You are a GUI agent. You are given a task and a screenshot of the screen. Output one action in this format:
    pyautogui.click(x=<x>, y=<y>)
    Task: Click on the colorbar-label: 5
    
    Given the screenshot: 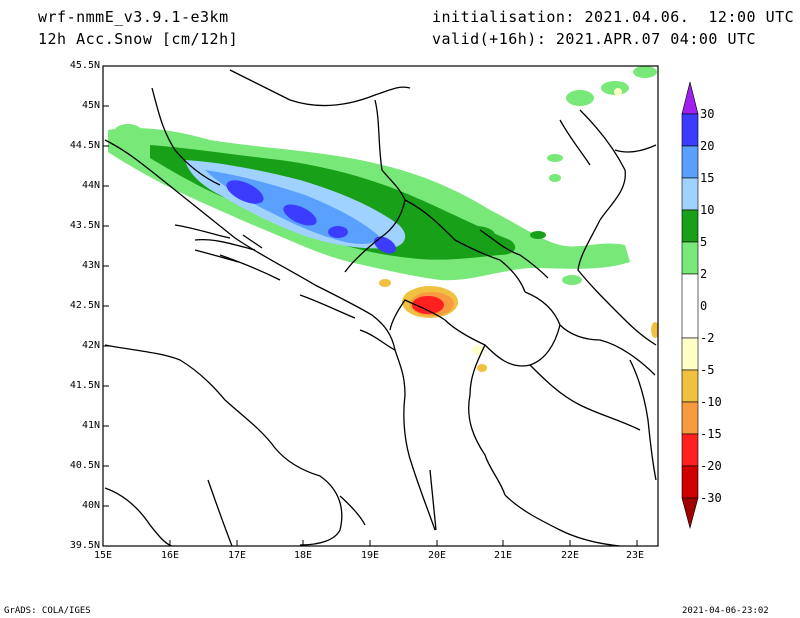 What is the action you would take?
    pyautogui.click(x=704, y=242)
    